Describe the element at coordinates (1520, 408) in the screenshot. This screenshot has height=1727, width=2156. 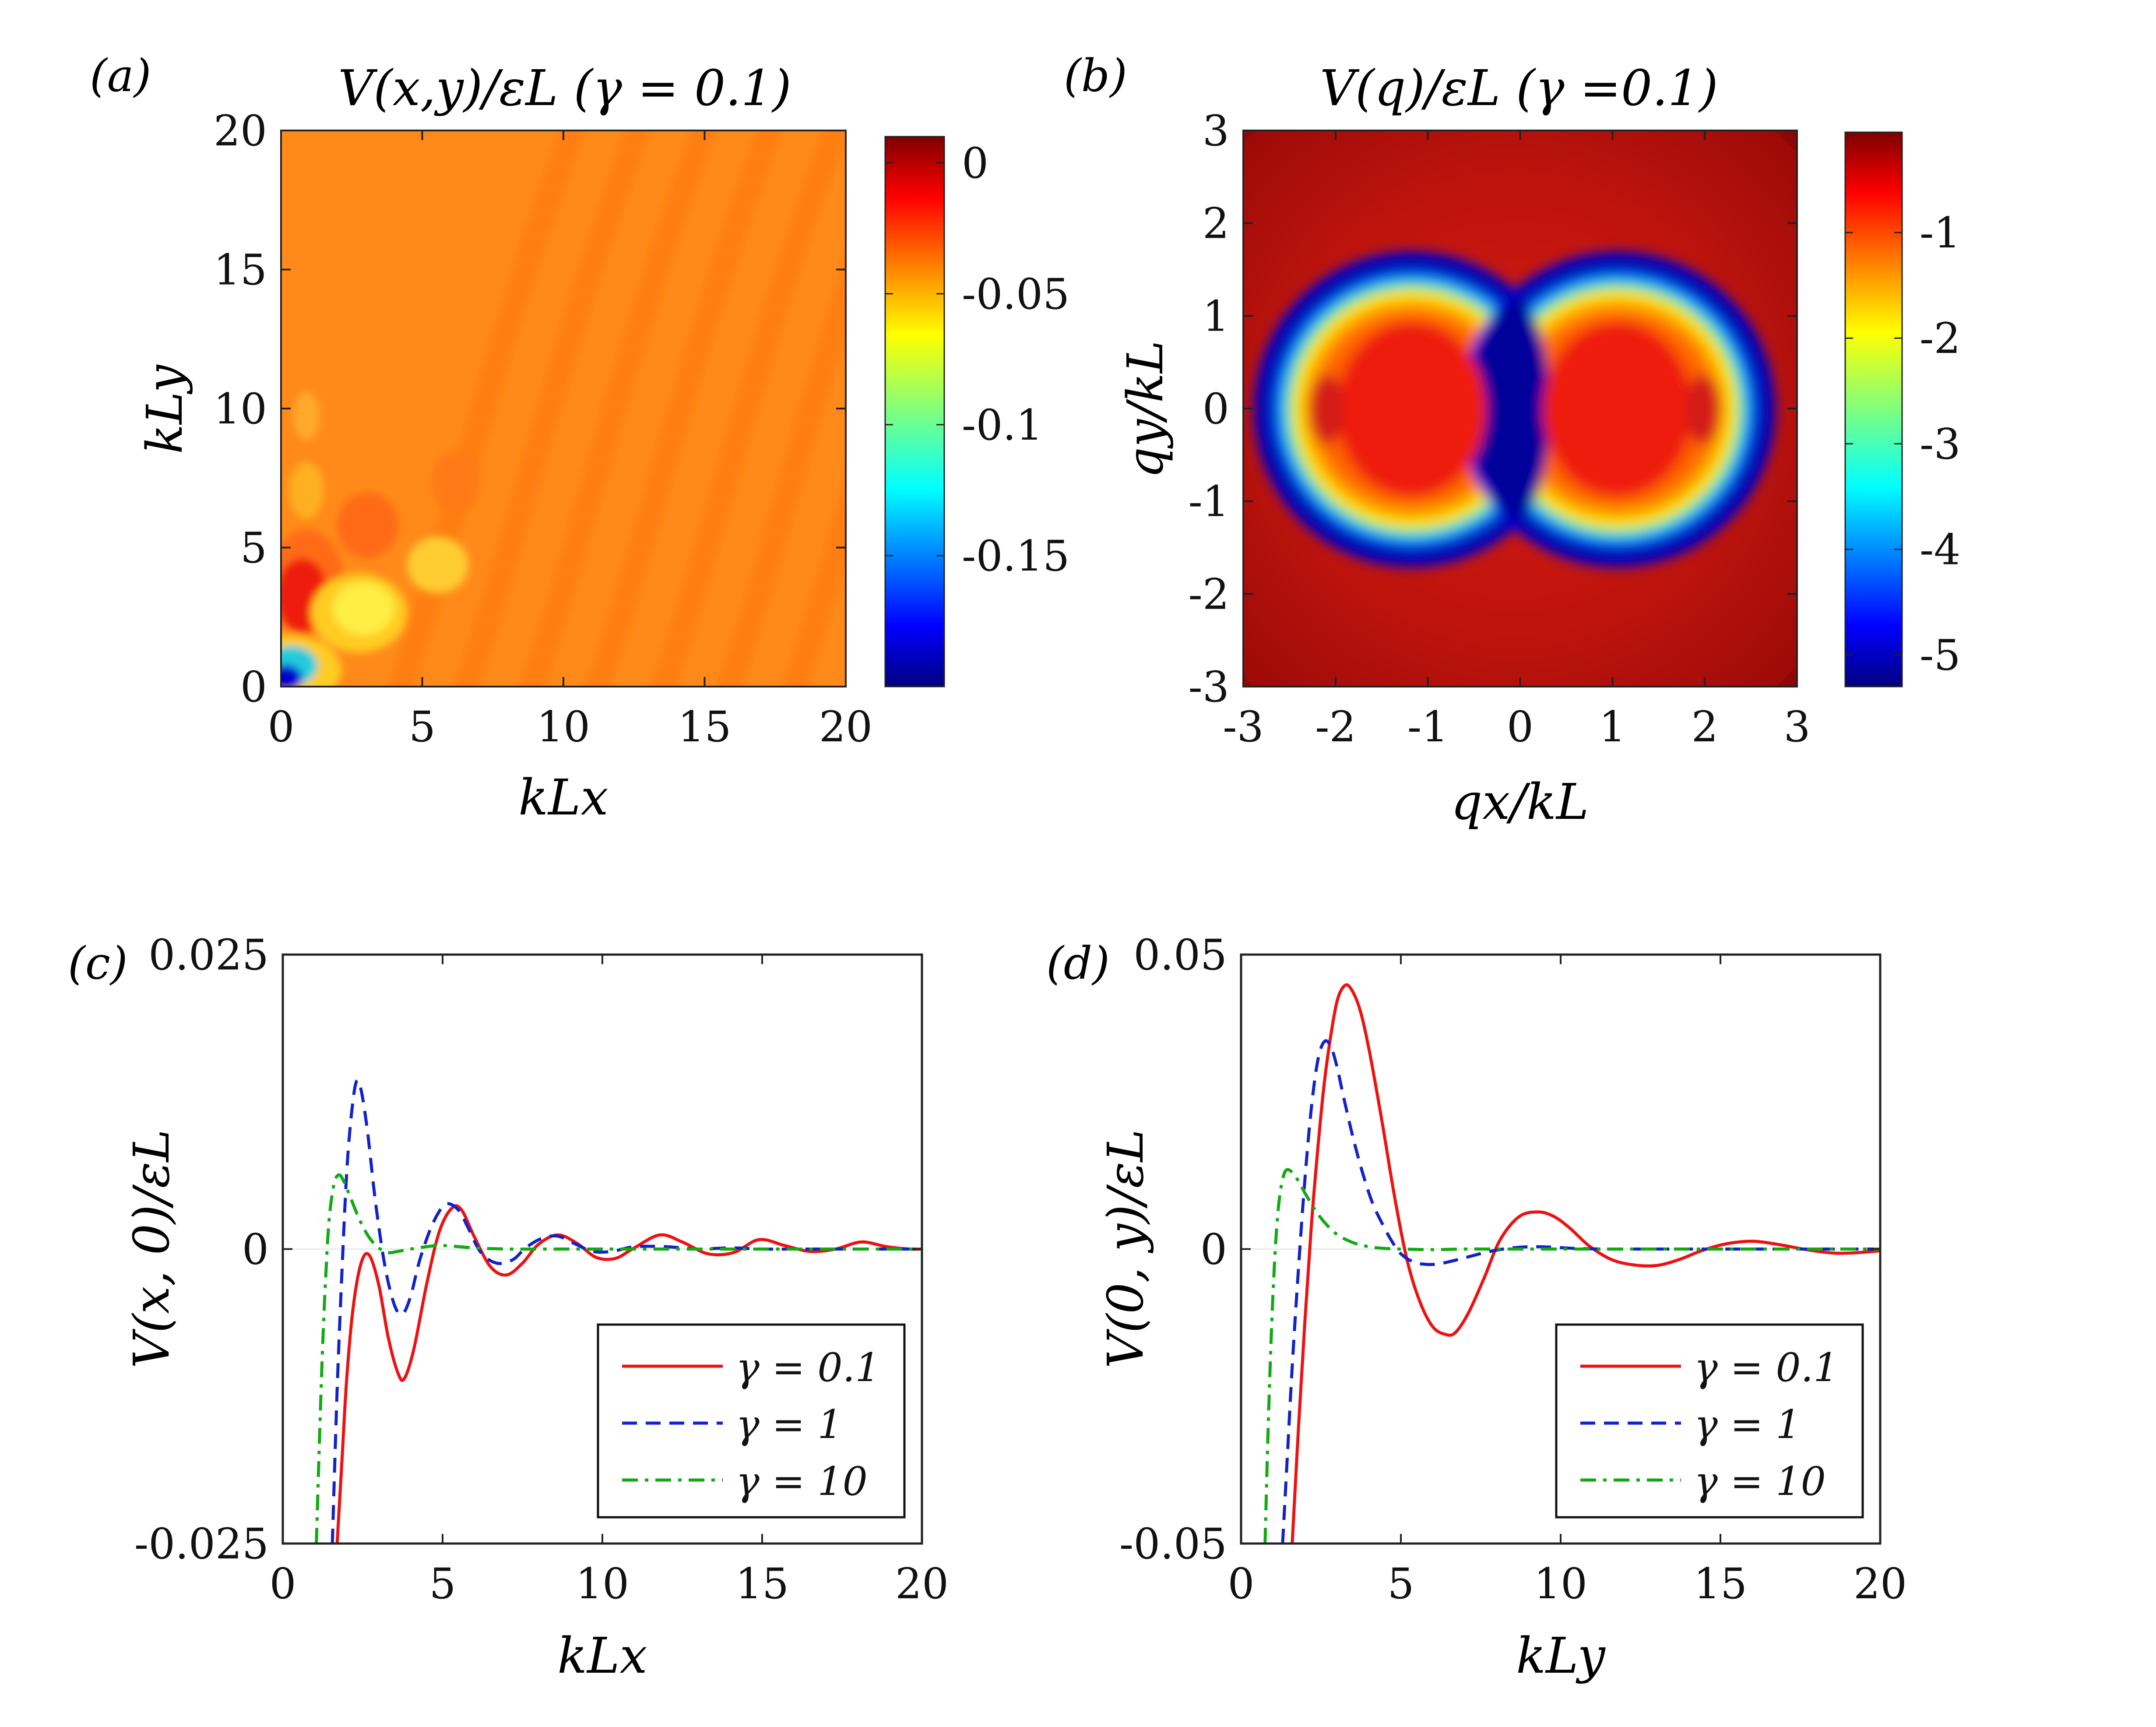
I see `panel-b-heatmap` at that location.